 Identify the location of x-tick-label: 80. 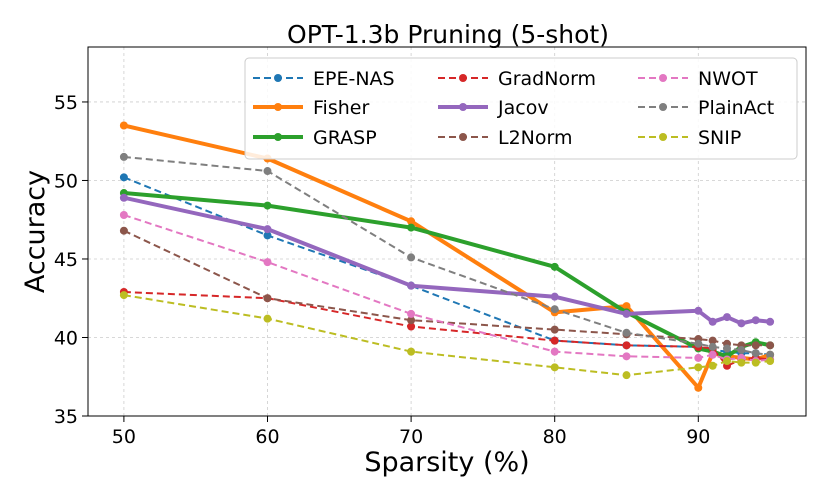
(555, 437).